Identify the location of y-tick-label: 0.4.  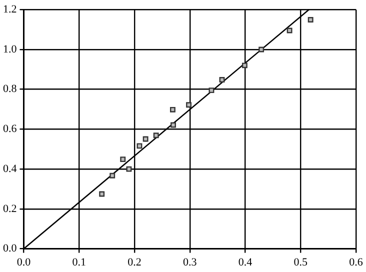
(10, 168).